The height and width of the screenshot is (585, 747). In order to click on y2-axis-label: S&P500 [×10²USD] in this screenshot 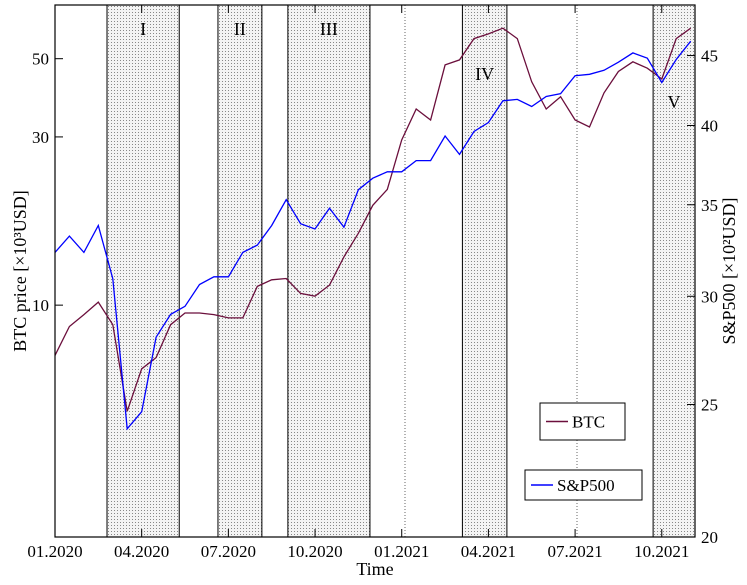, I will do `click(729, 270)`.